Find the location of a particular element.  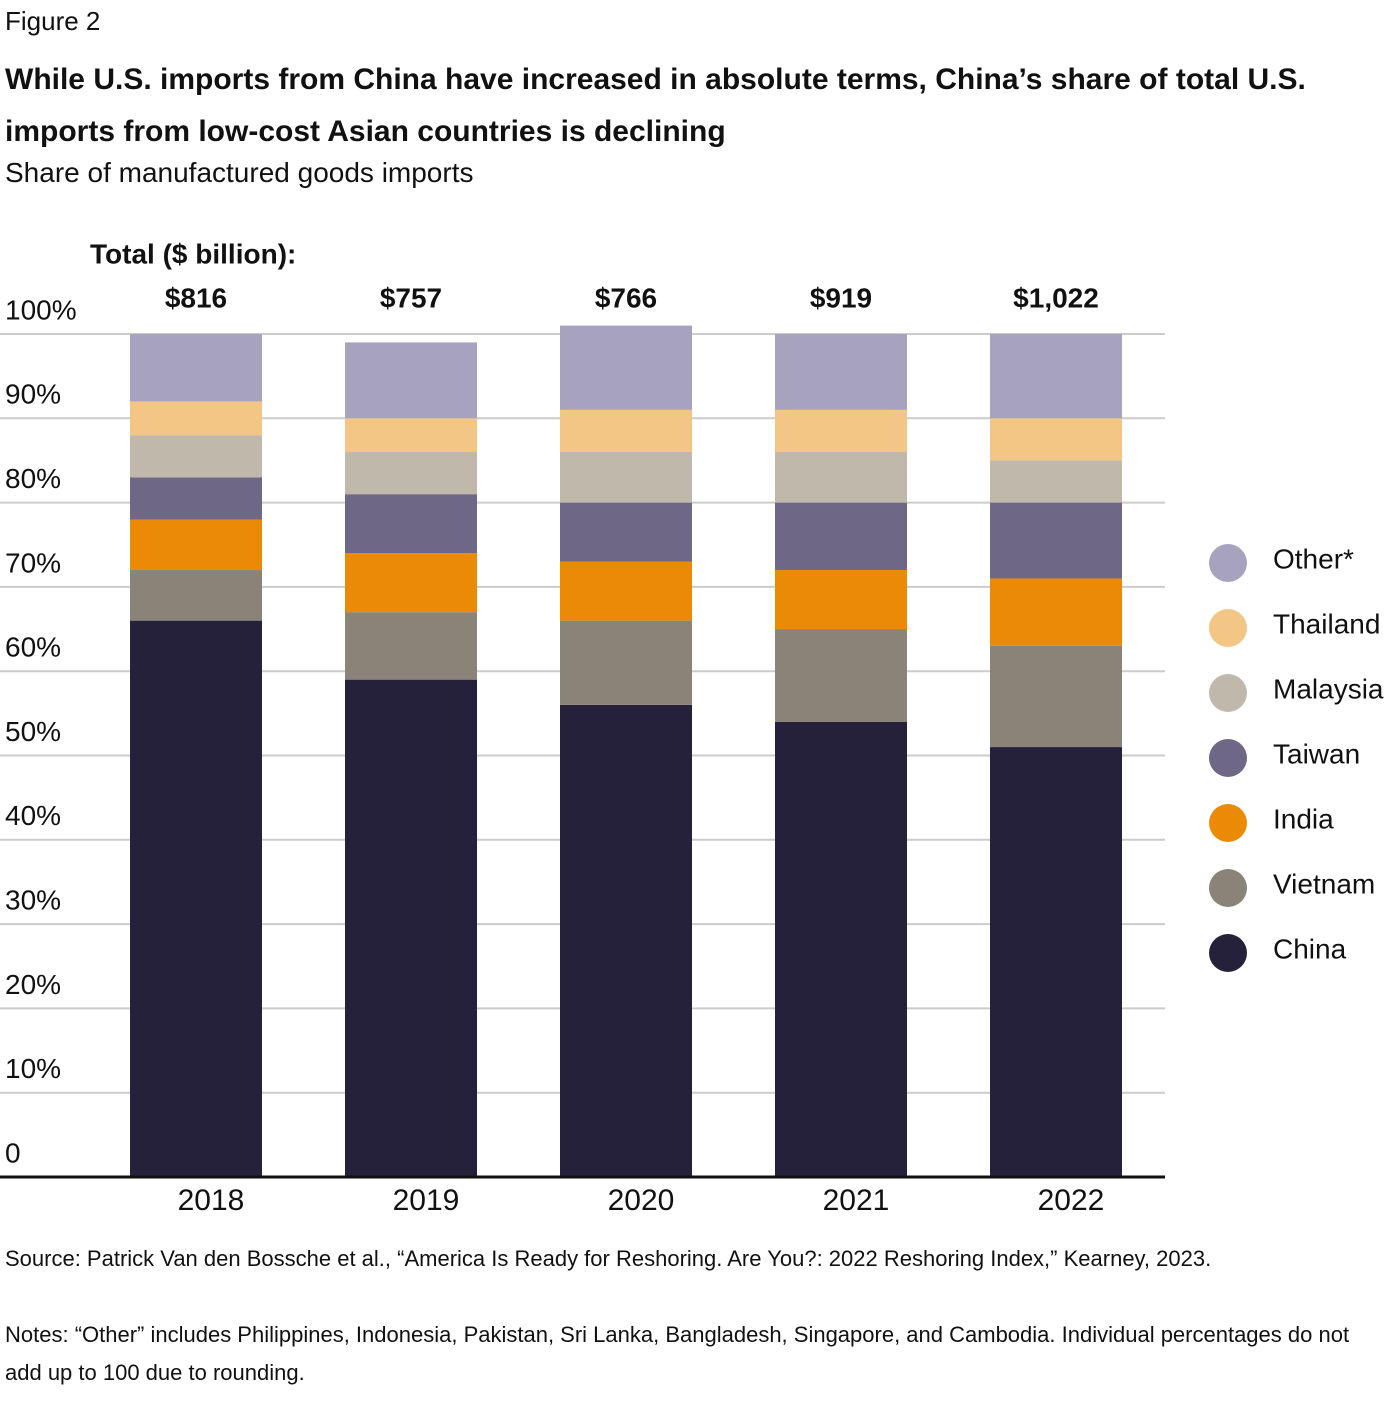

legend-label: Malaysia is located at coordinates (1328, 688).